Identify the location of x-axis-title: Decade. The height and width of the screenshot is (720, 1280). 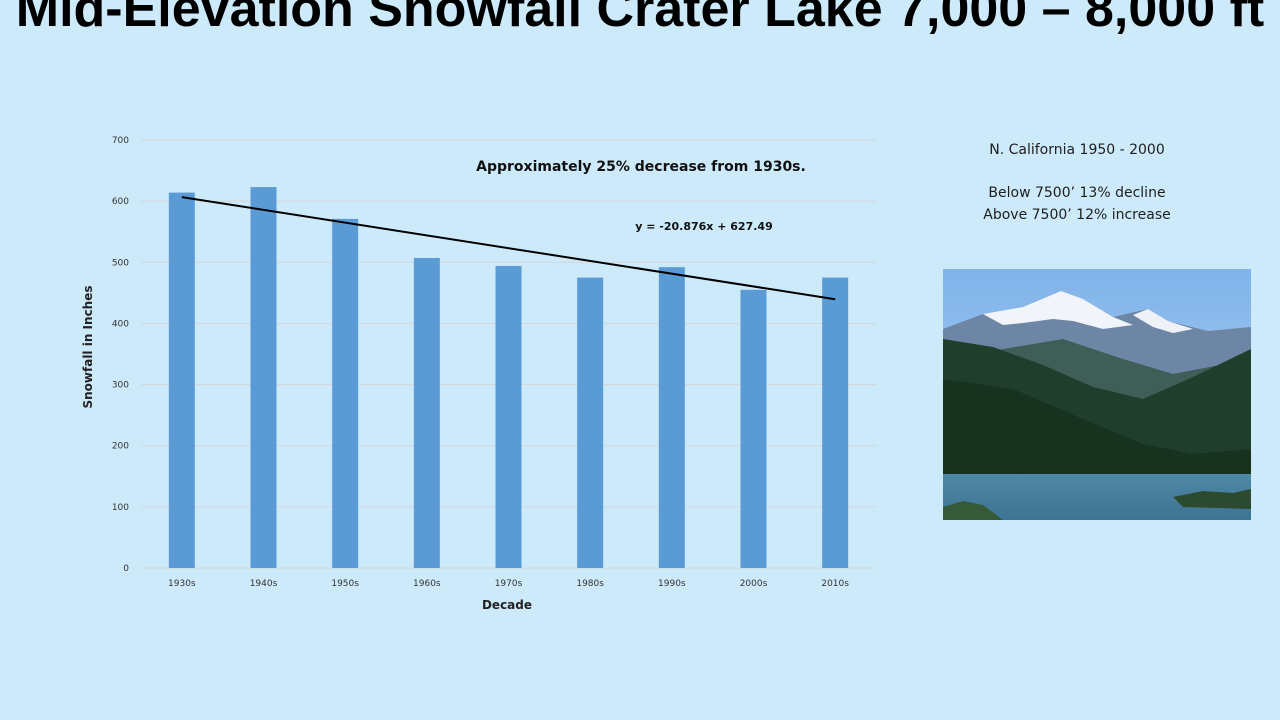
(507, 605).